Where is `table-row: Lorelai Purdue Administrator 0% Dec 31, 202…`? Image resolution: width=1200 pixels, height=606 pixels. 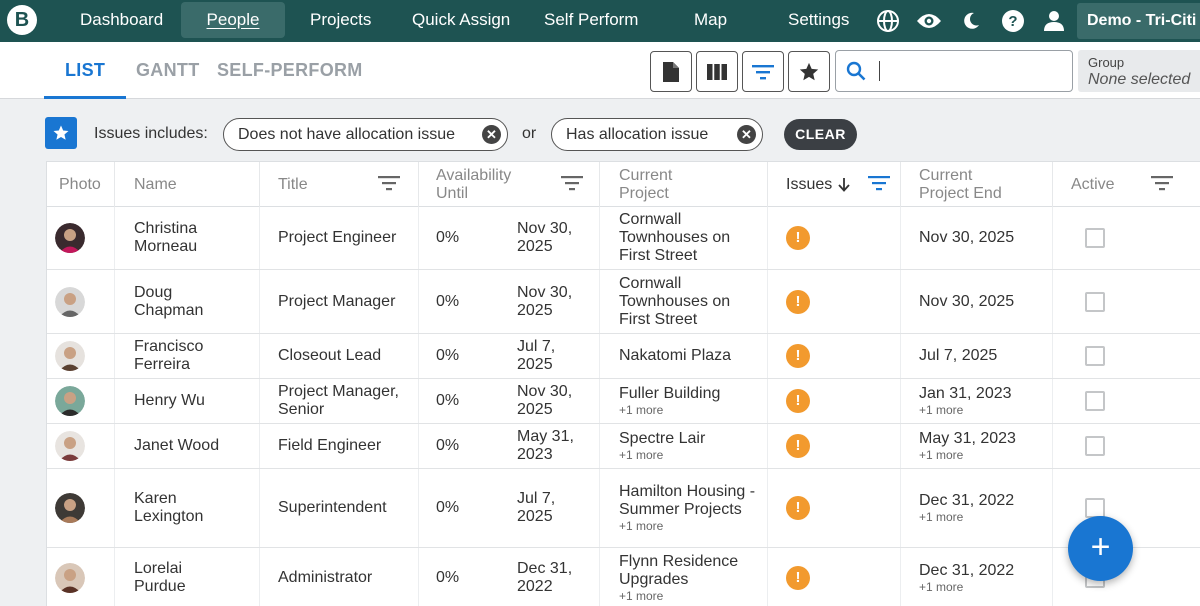
table-row: Lorelai Purdue Administrator 0% Dec 31, 202… is located at coordinates (623, 577).